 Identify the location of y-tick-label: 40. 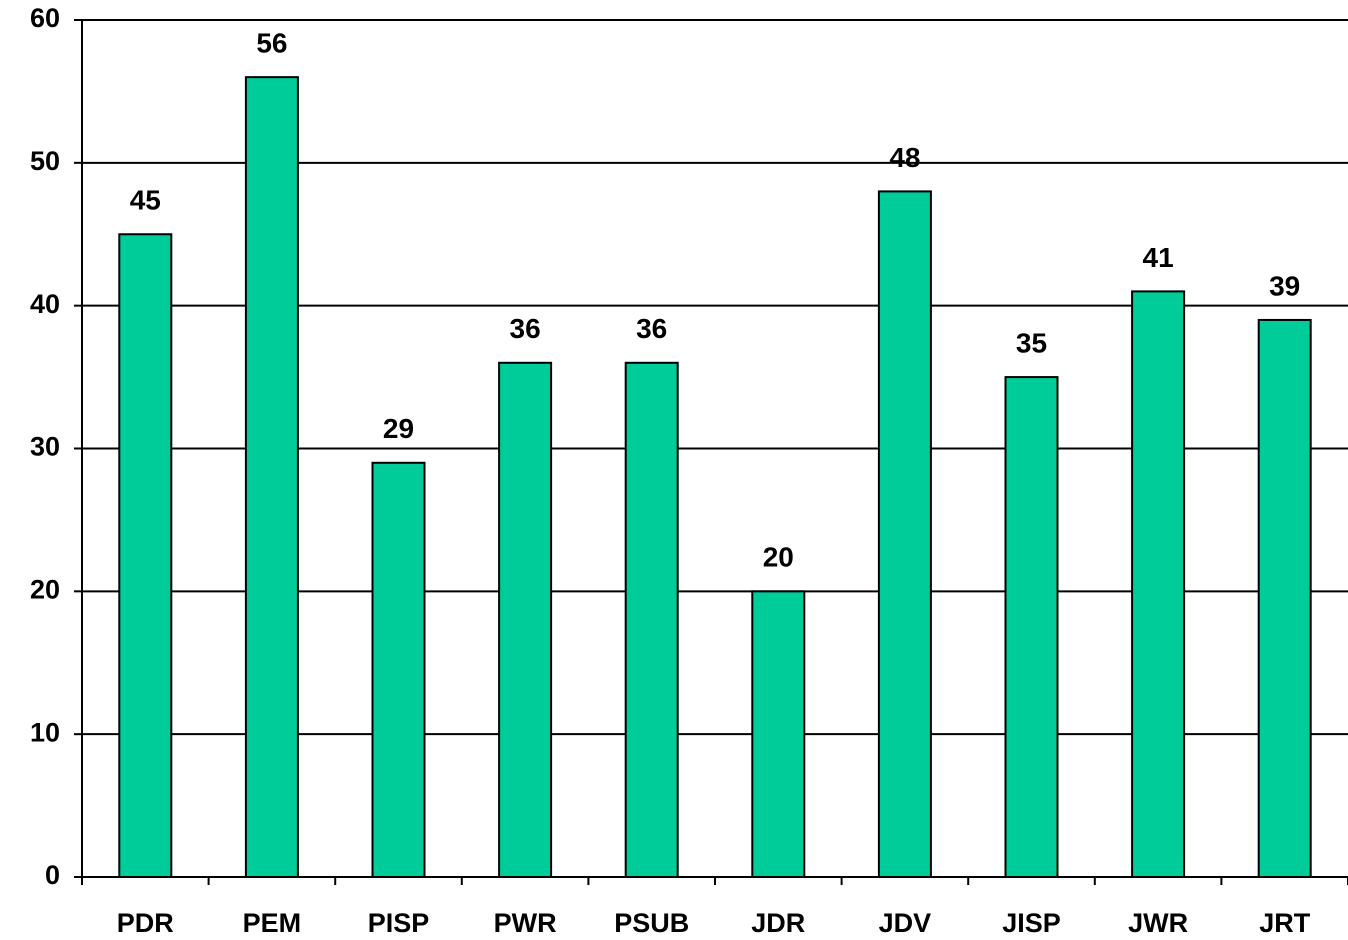
(45, 304).